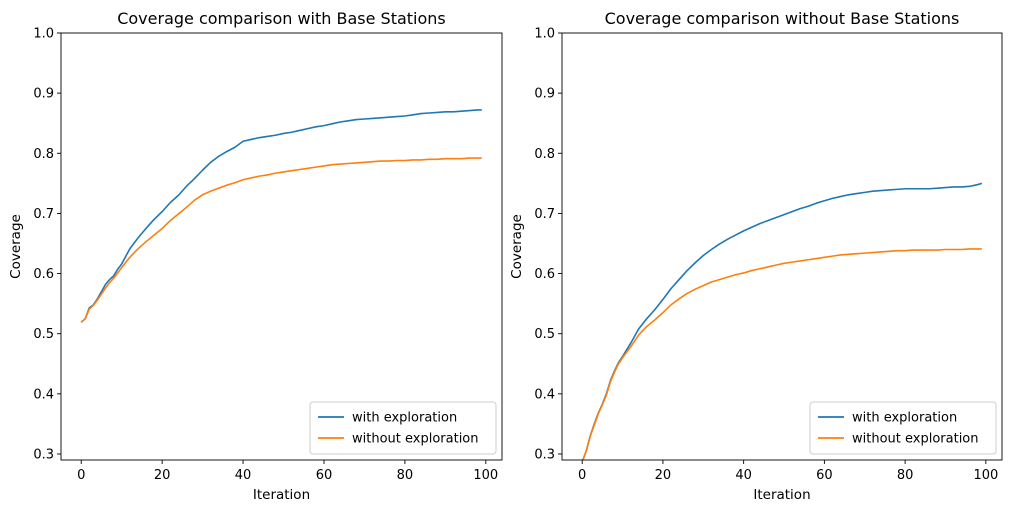  Describe the element at coordinates (281, 240) in the screenshot. I see `series-line-without-exploration` at that location.